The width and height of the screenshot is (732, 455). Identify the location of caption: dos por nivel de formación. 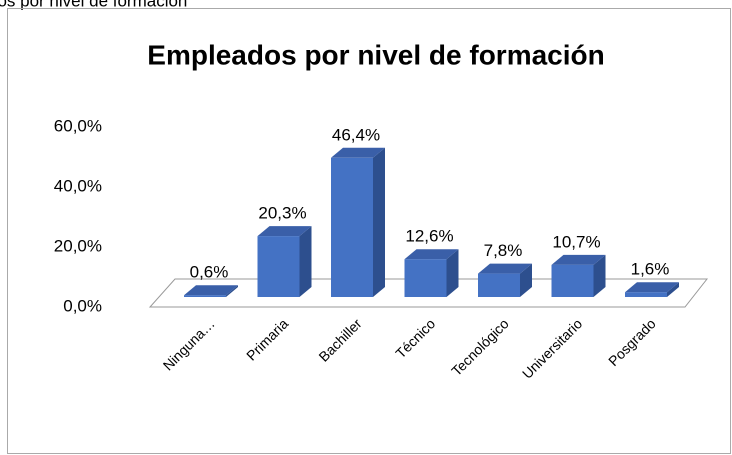
(93, 5).